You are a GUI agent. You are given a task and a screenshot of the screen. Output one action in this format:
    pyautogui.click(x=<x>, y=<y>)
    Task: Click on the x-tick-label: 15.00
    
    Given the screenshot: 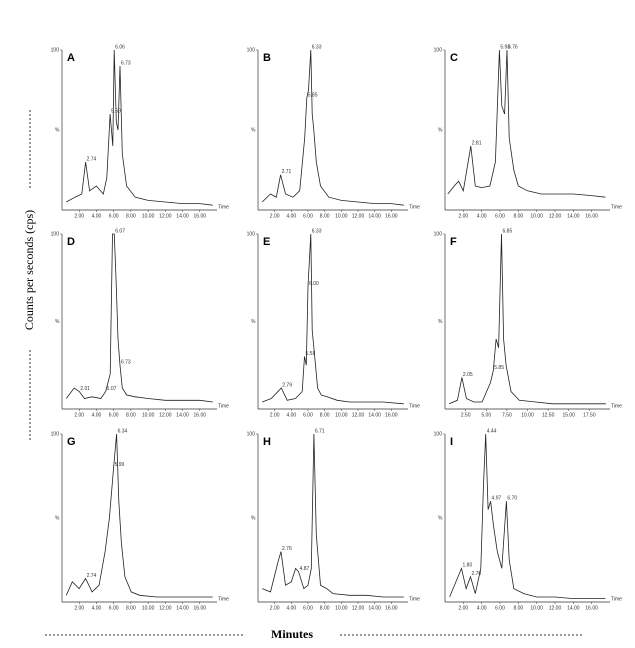 What is the action you would take?
    pyautogui.click(x=568, y=415)
    